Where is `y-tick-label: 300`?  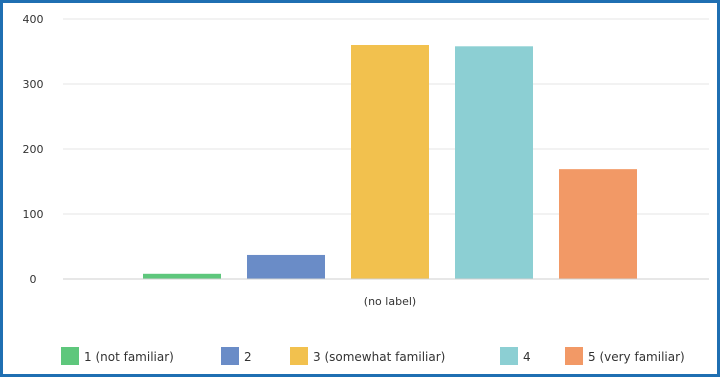 y-tick-label: 300 is located at coordinates (33, 84).